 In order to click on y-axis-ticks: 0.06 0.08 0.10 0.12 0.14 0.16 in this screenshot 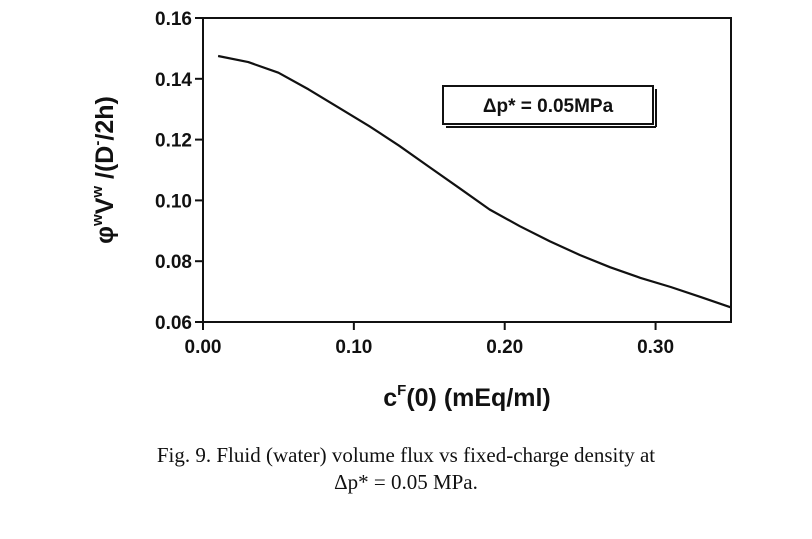, I will do `click(179, 171)`.